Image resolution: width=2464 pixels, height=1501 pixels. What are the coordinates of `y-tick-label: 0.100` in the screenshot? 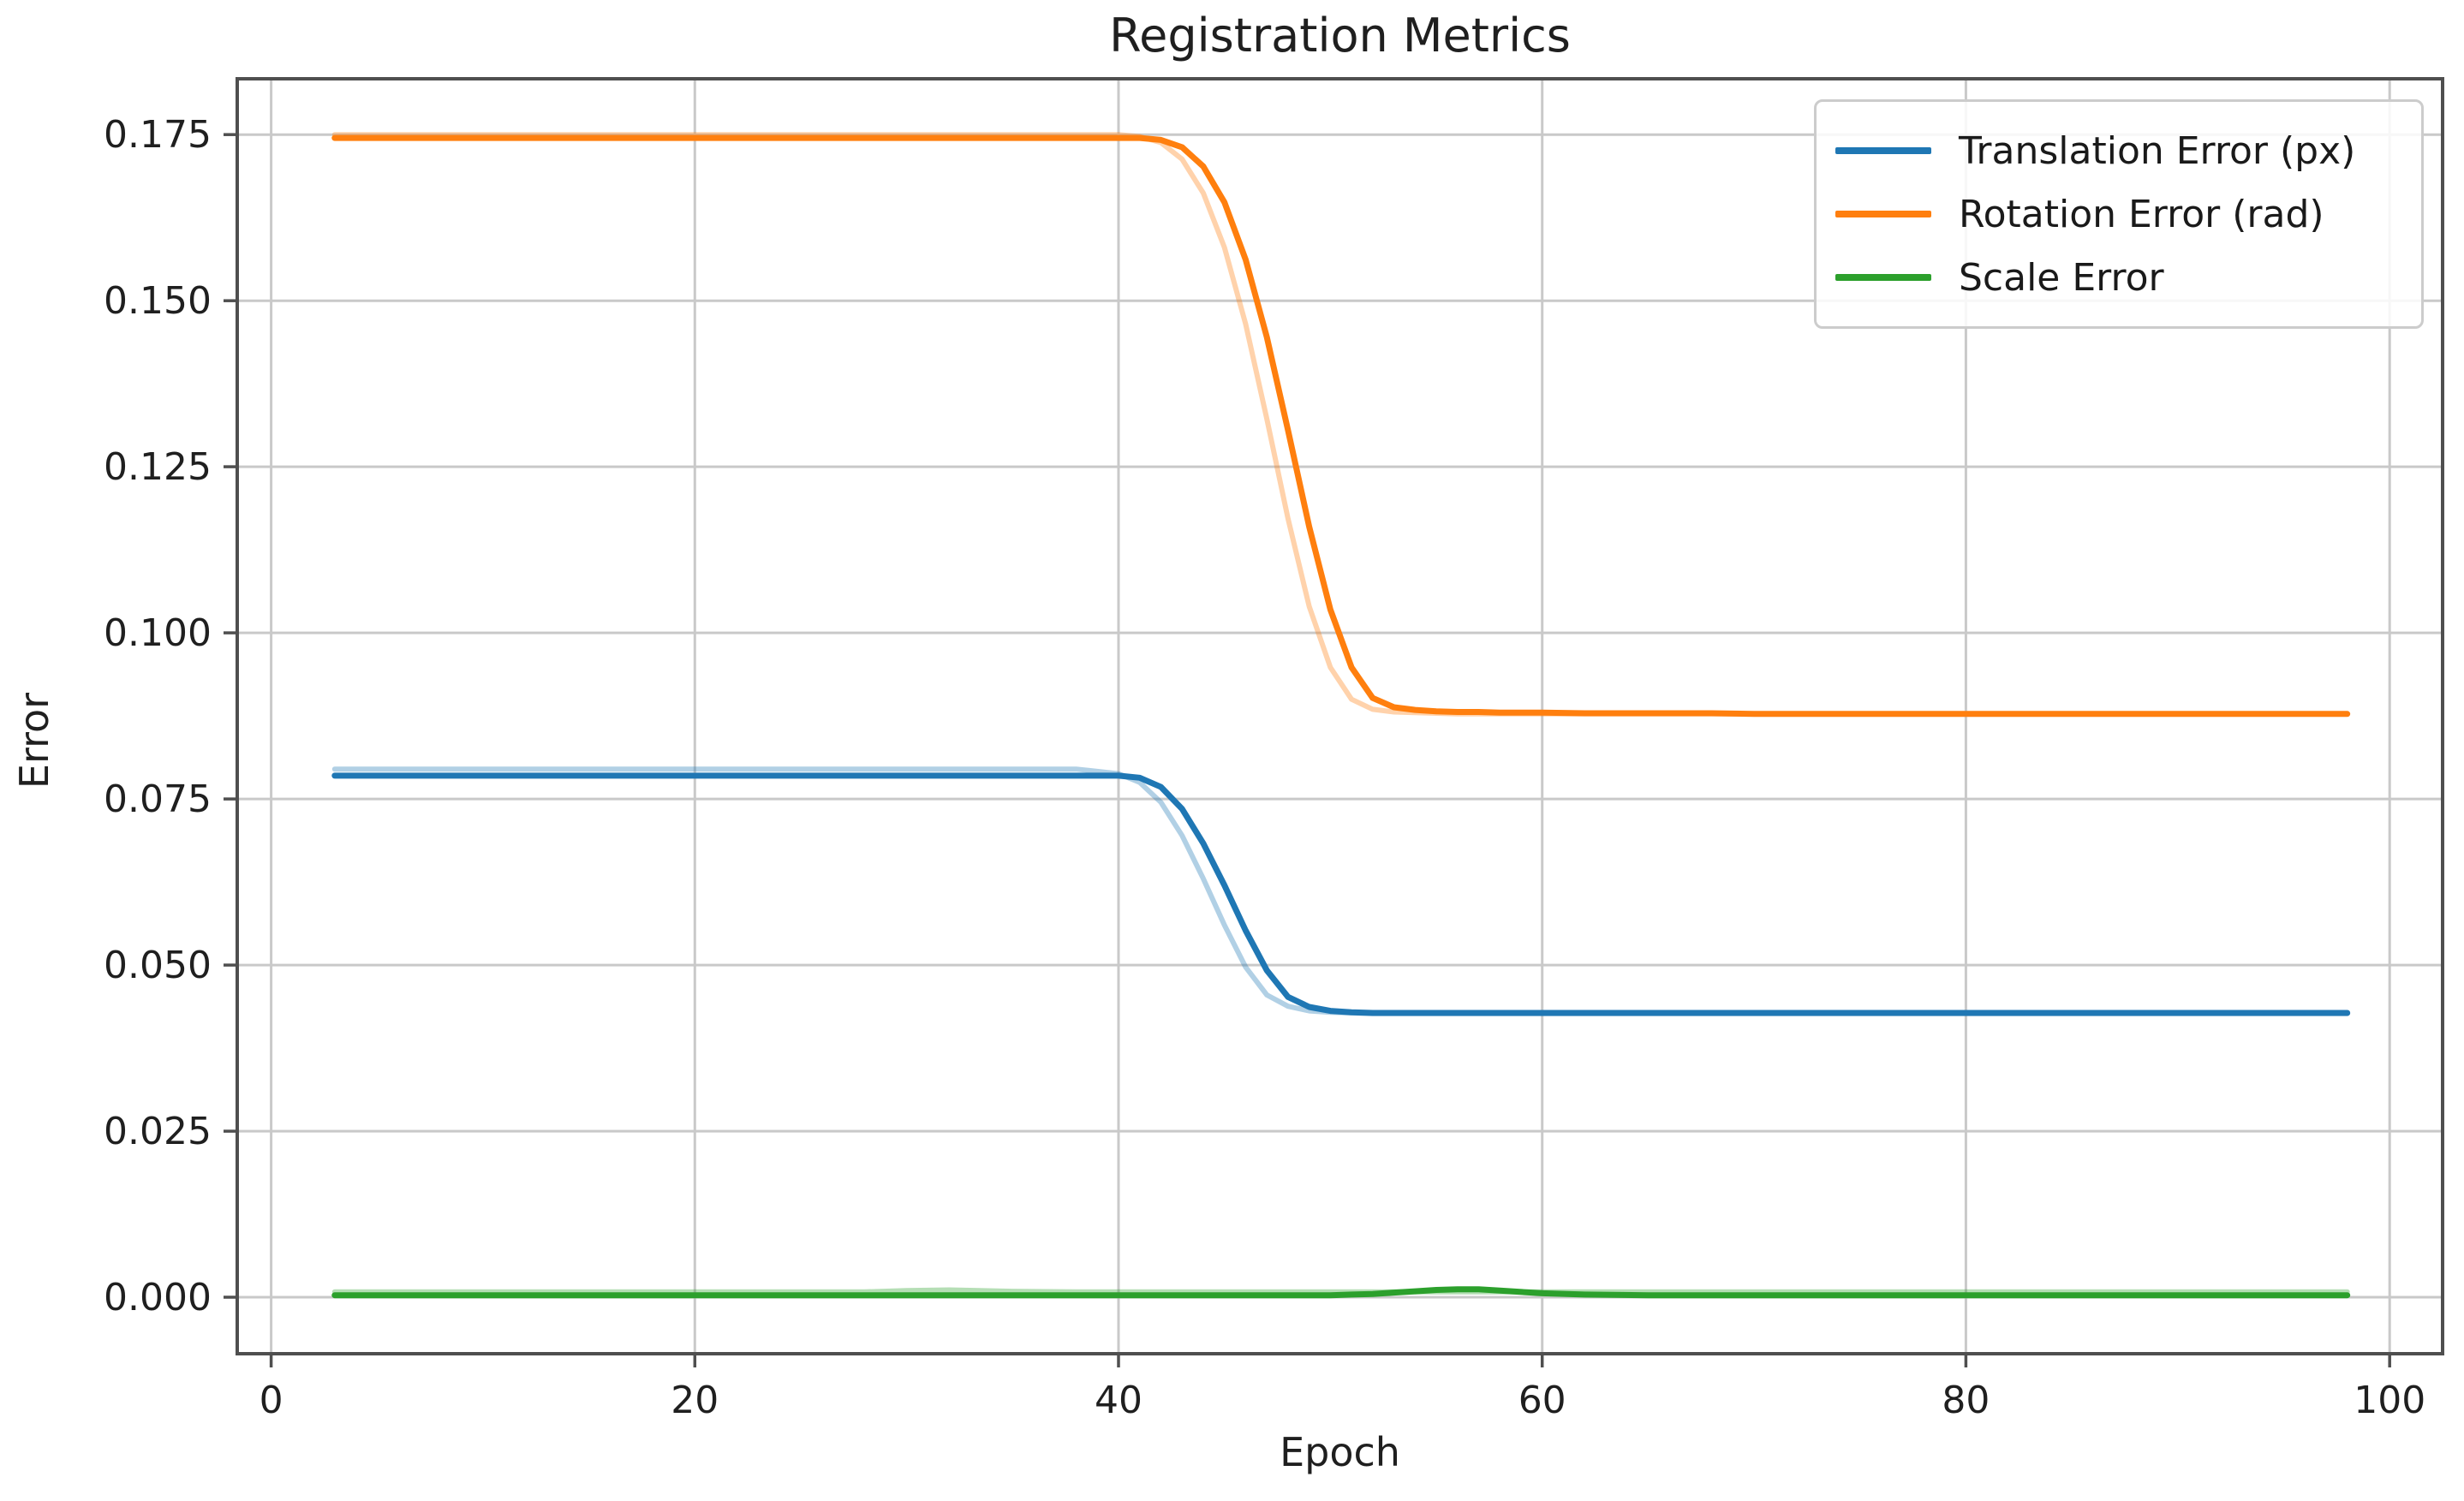 It's located at (158, 633).